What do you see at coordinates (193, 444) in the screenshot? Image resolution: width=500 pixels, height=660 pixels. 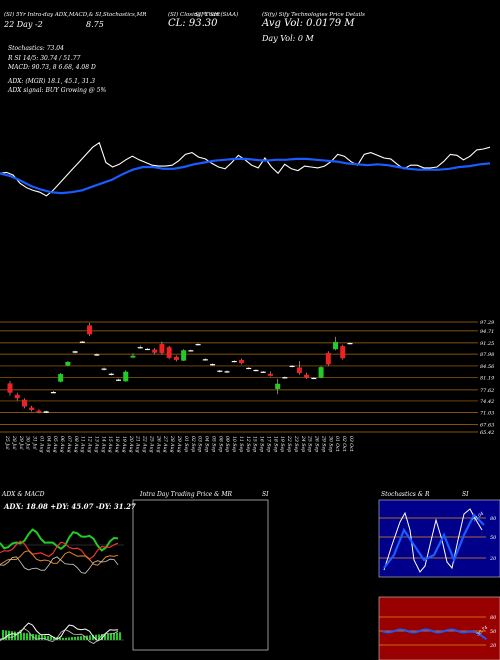 I see `date-tick-label: 02 Sep` at bounding box center [193, 444].